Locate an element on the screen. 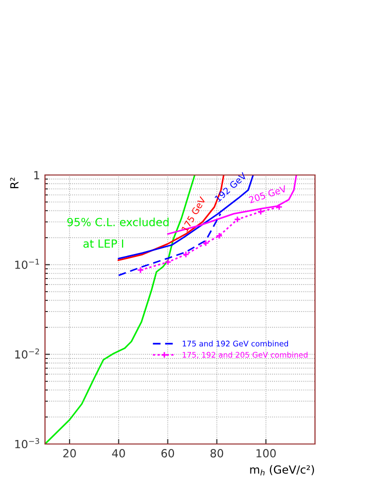 This screenshot has width=379, height=491. y-tick-label: 10$^{−1}$ is located at coordinates (27, 263).